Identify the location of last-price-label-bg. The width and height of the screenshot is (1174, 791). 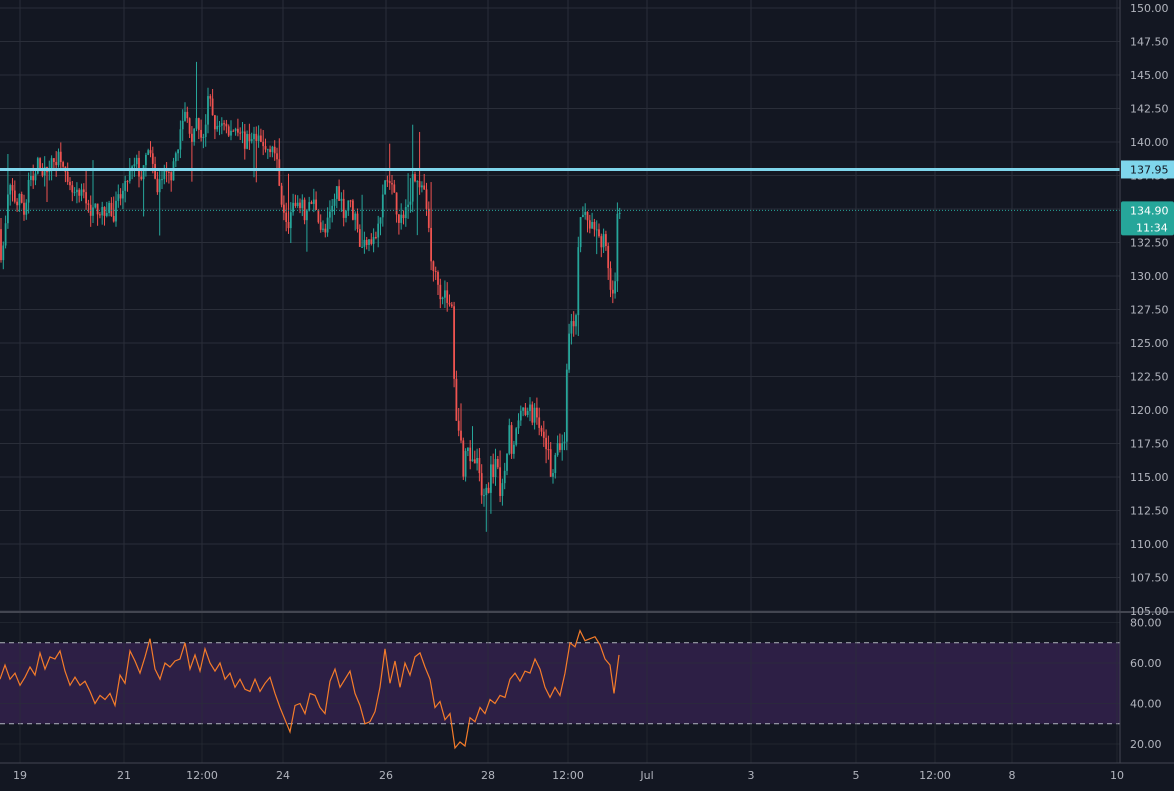
(1147, 218).